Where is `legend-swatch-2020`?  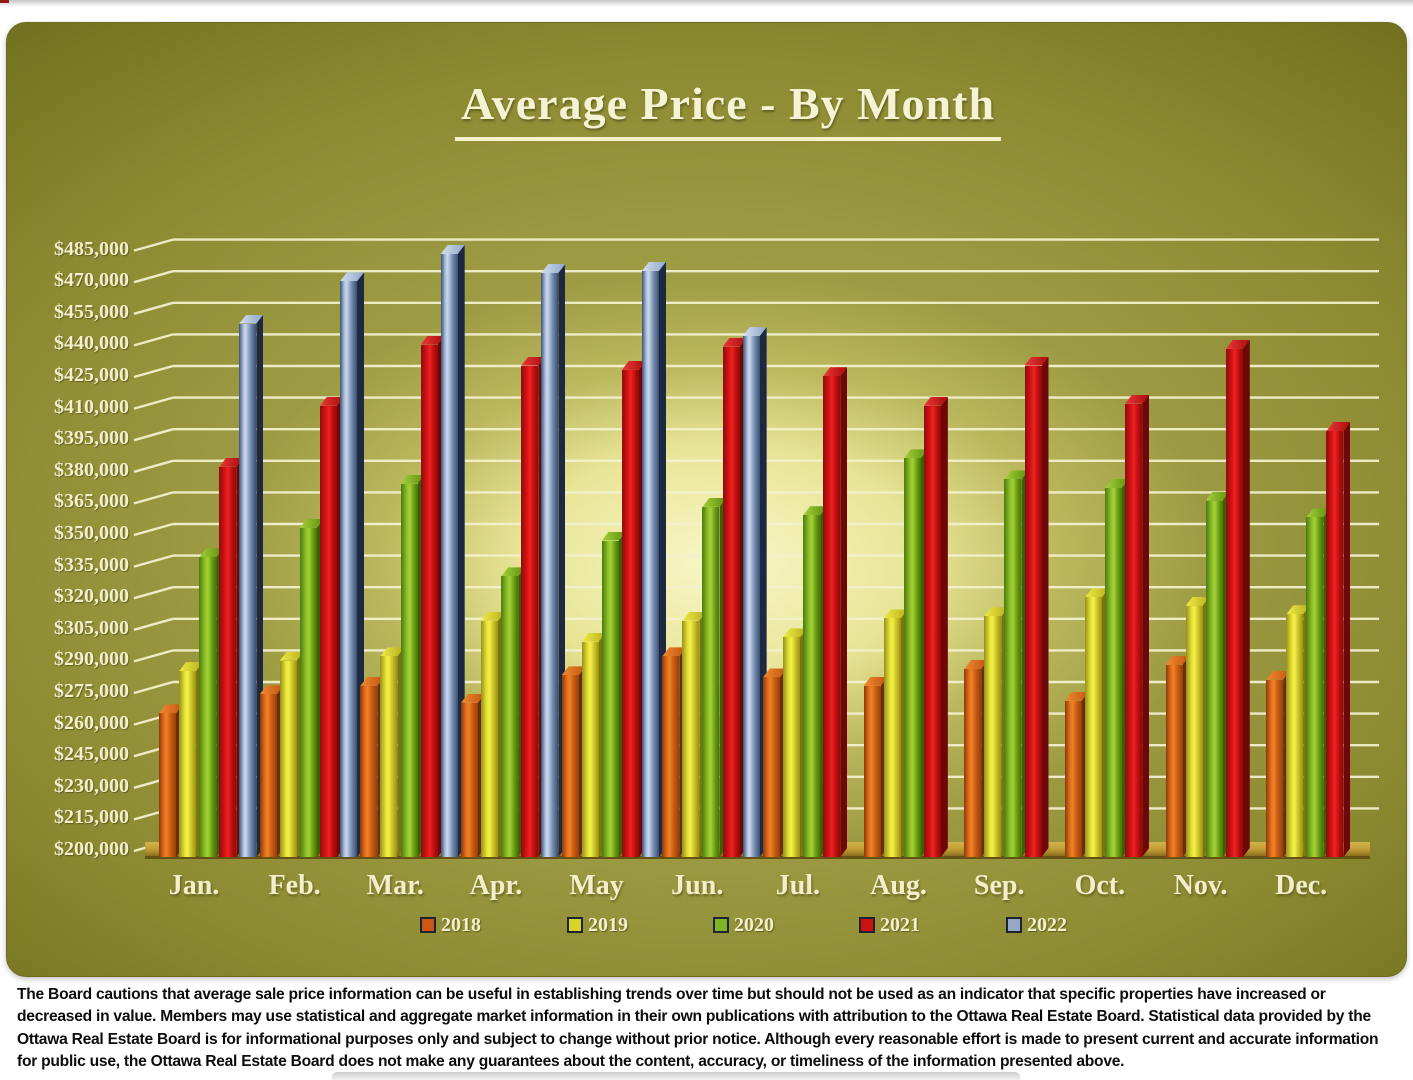 legend-swatch-2020 is located at coordinates (721, 925).